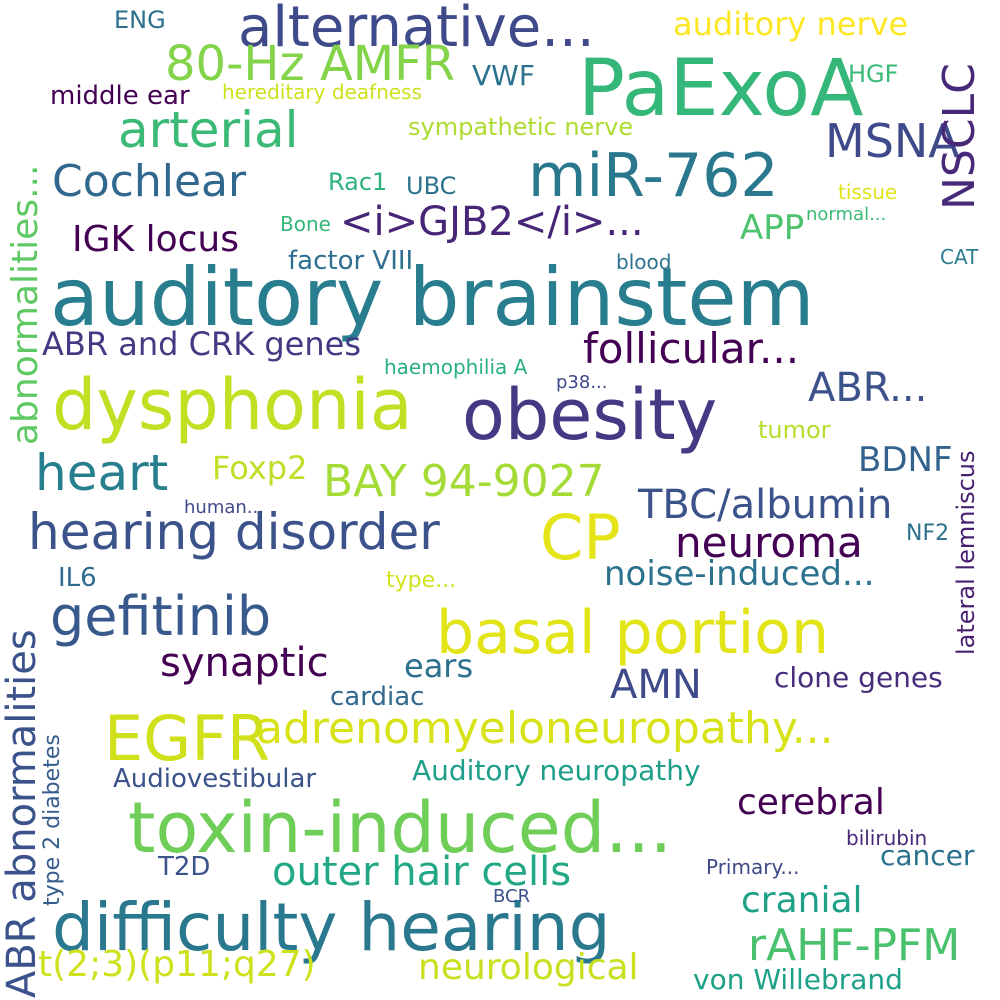  What do you see at coordinates (464, 481) in the screenshot?
I see `word: BAY 94-9027` at bounding box center [464, 481].